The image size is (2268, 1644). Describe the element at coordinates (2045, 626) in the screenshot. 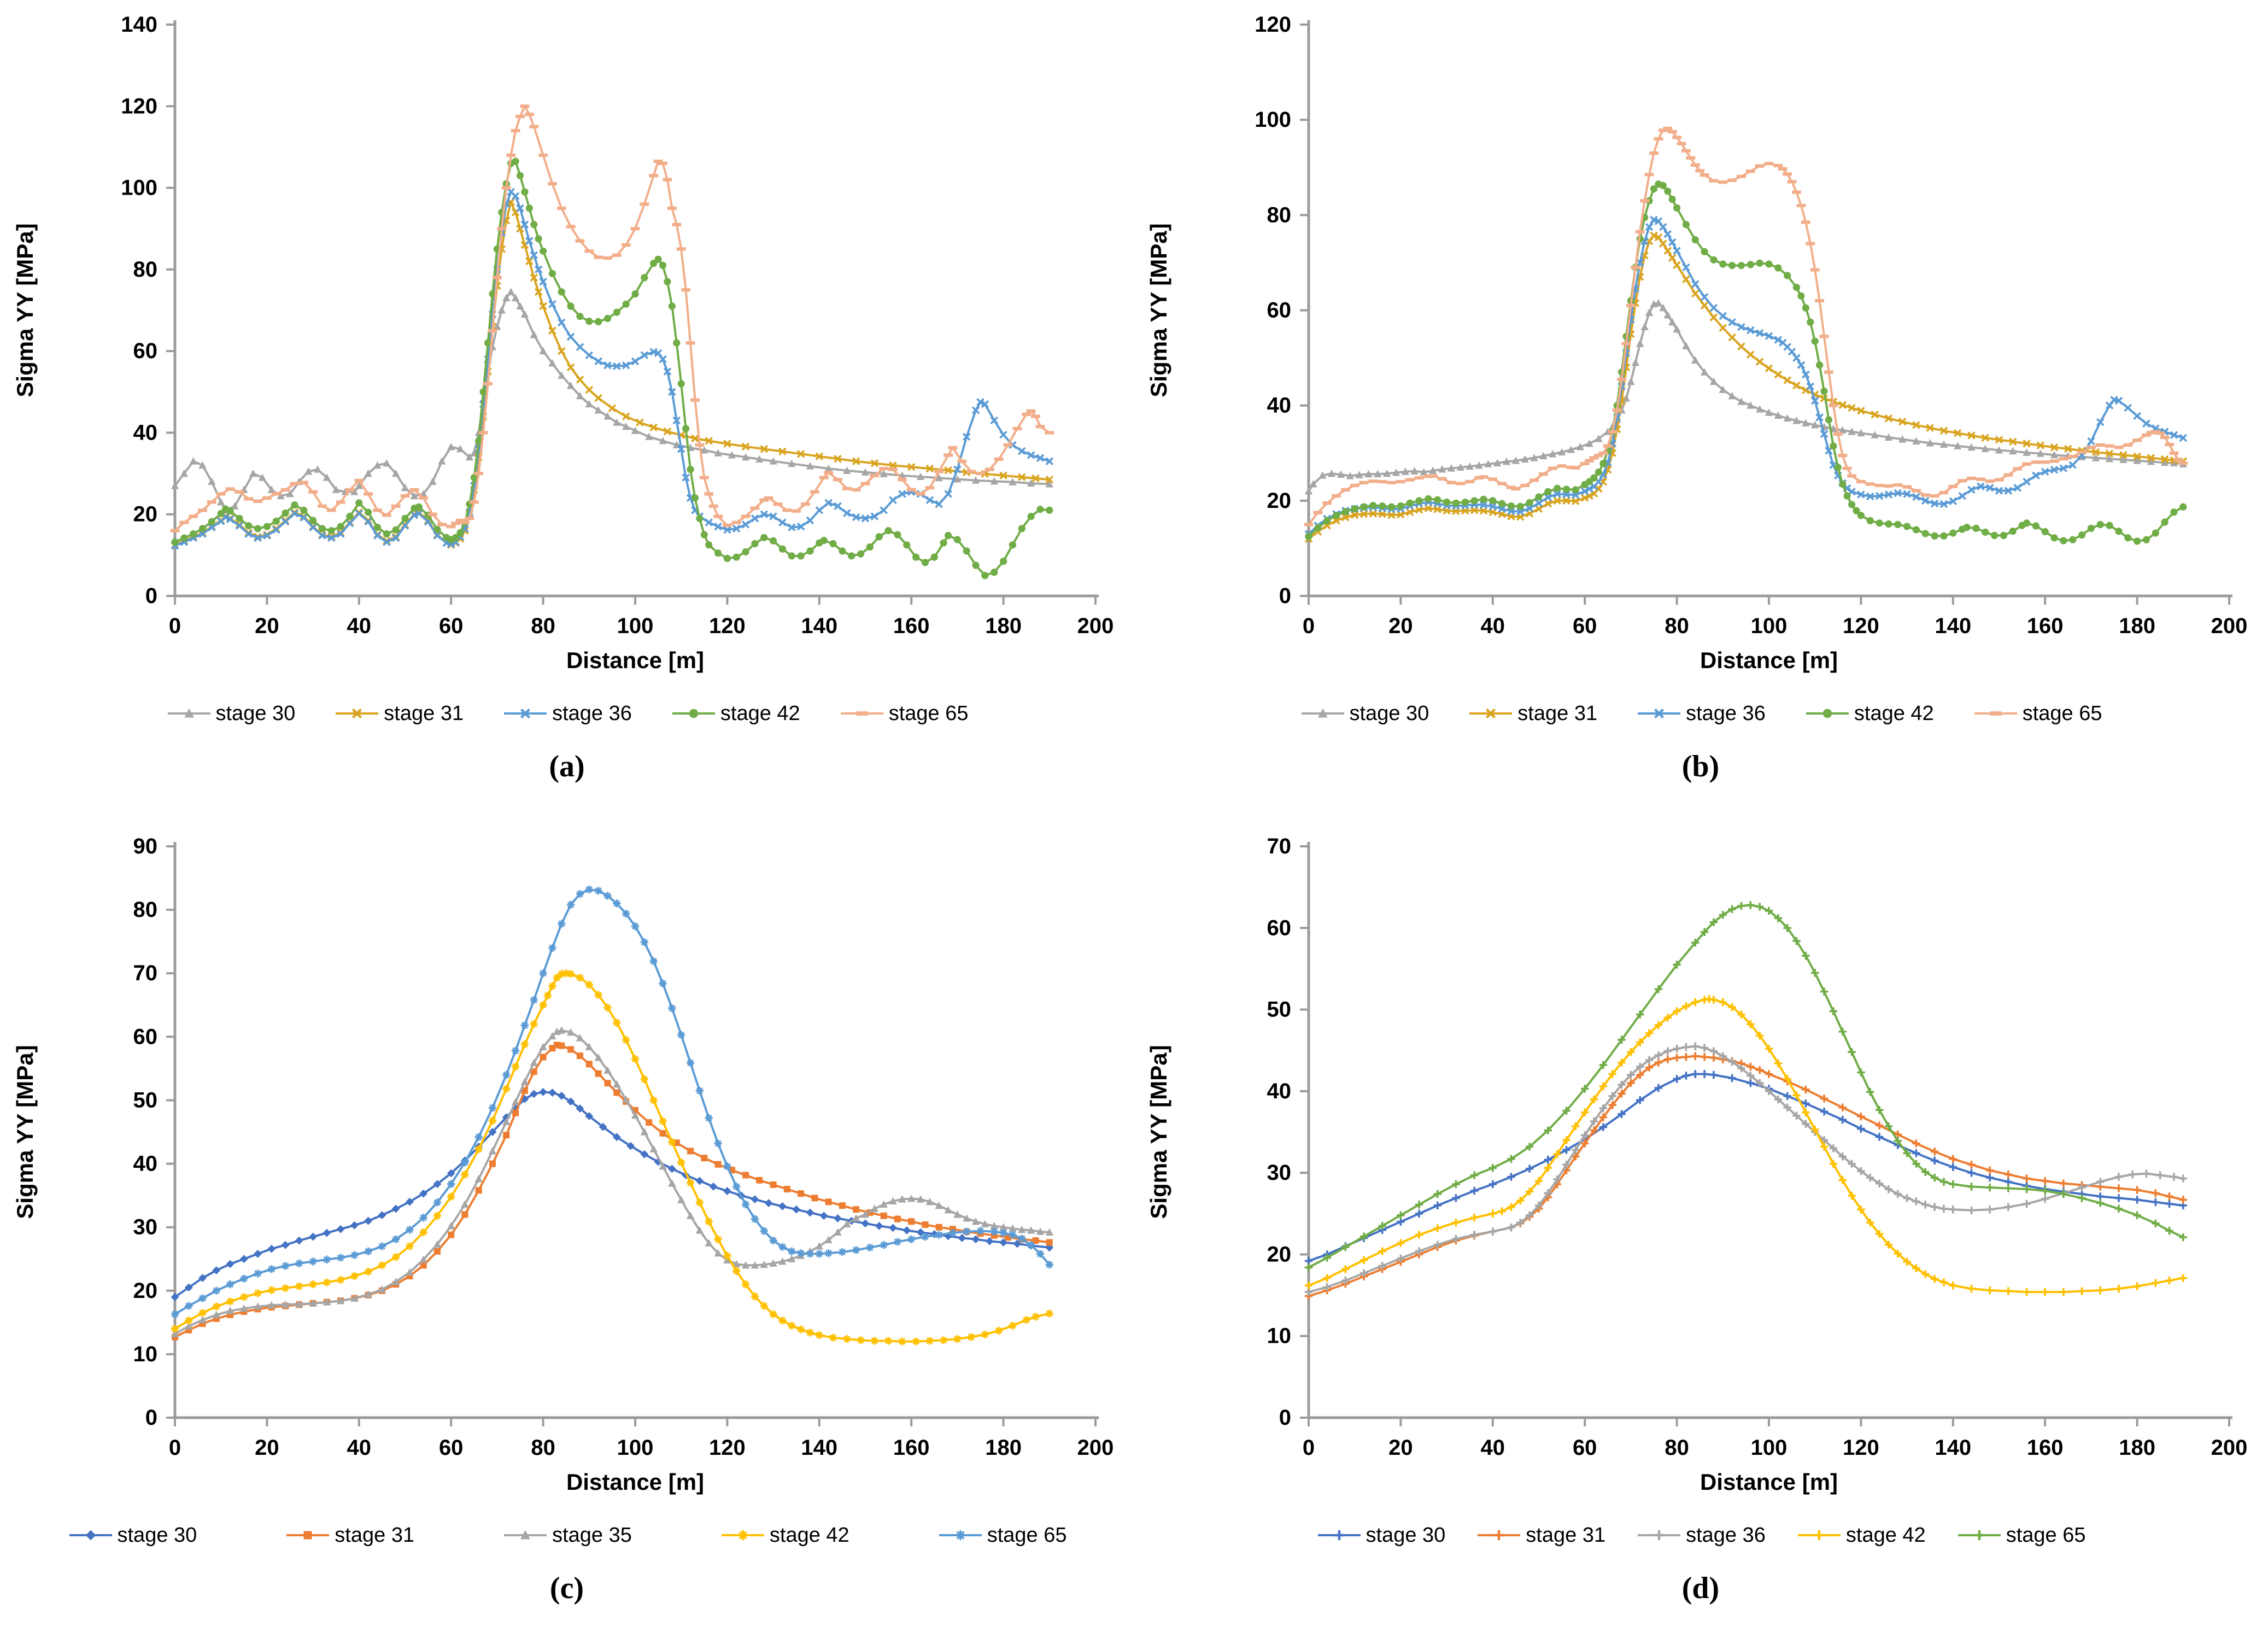

I see `svg-text: 160` at that location.